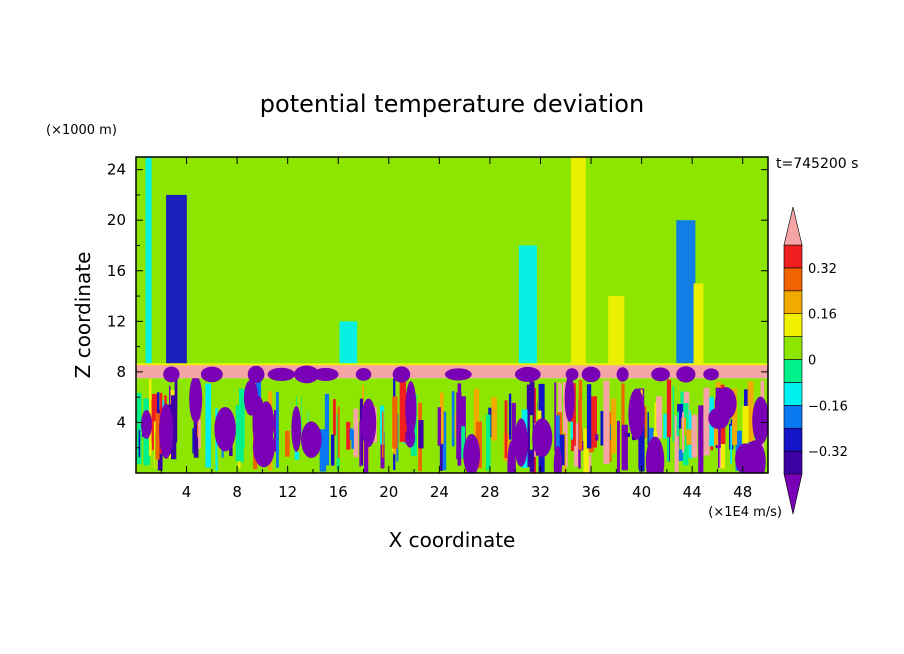 This screenshot has height=654, width=904. What do you see at coordinates (641, 492) in the screenshot?
I see `x-tick-label: 40` at bounding box center [641, 492].